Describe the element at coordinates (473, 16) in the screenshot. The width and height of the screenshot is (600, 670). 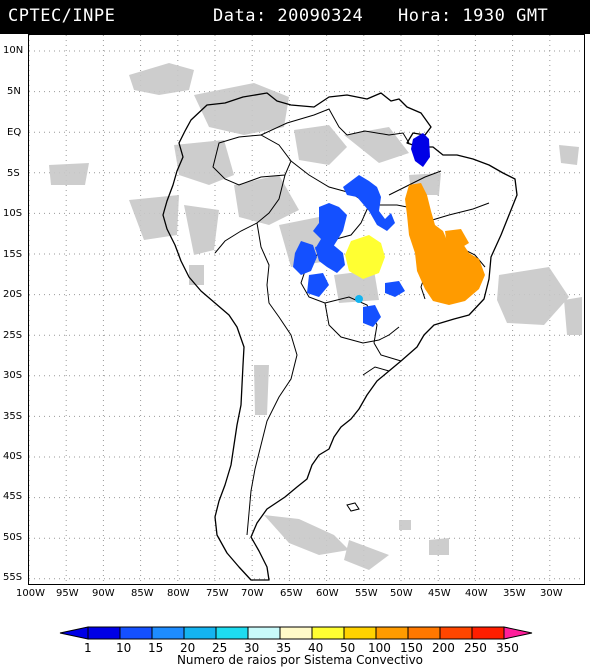
I see `time-text: Hora: 1930 GMT` at that location.